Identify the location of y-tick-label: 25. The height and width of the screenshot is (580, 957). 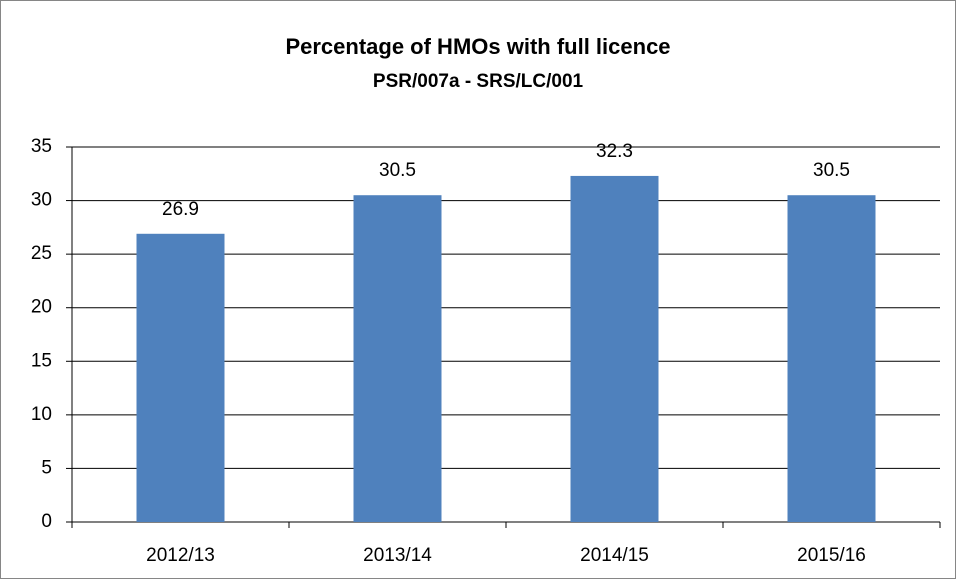
(41, 253).